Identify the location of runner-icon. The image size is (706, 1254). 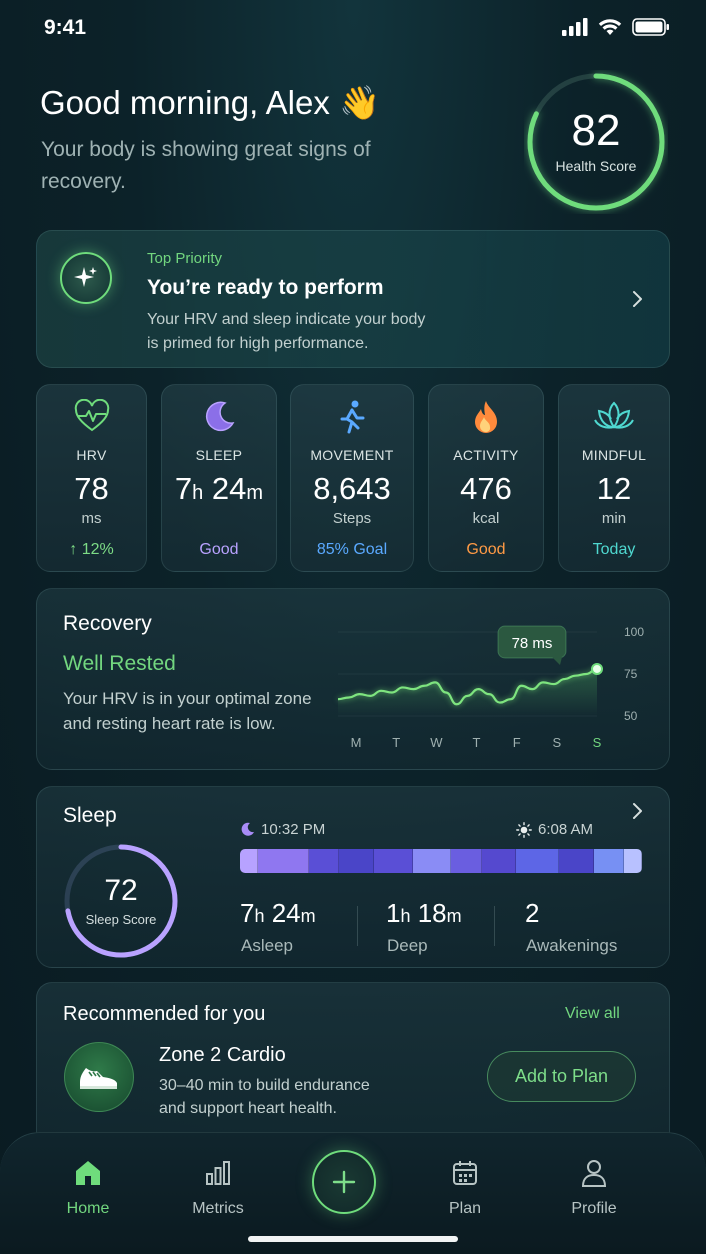
(352, 417).